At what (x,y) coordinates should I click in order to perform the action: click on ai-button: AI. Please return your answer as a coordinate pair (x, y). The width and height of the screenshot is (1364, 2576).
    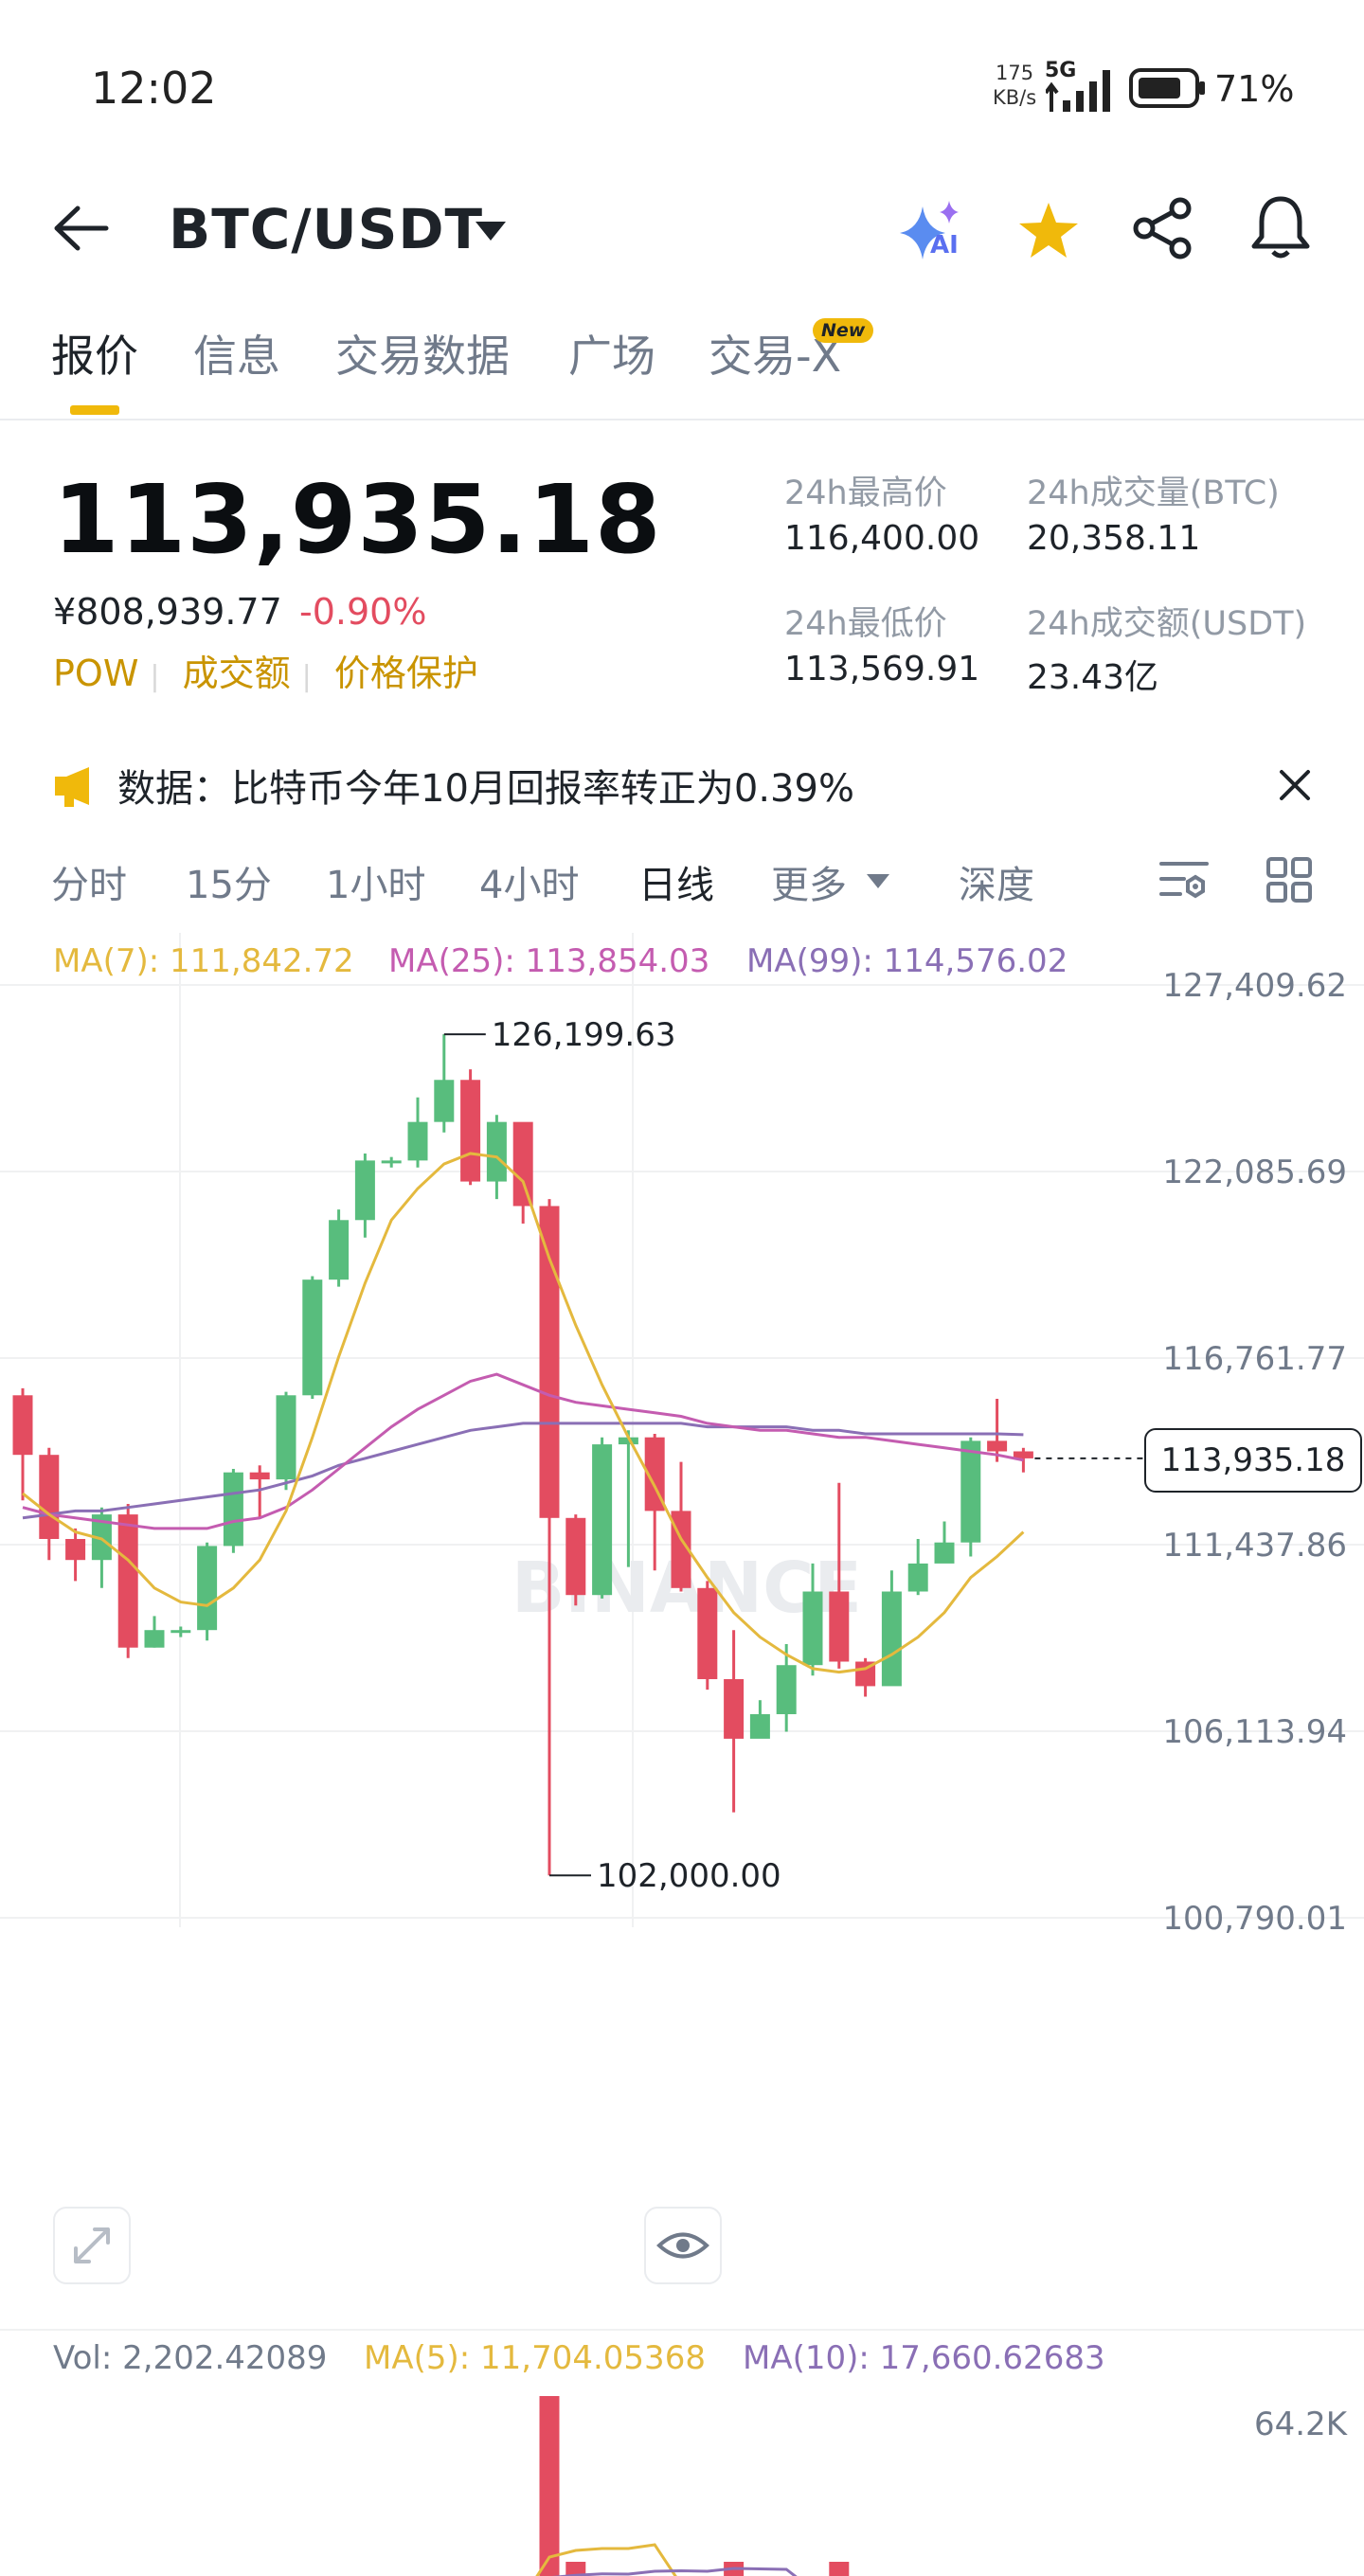
    Looking at the image, I should click on (931, 230).